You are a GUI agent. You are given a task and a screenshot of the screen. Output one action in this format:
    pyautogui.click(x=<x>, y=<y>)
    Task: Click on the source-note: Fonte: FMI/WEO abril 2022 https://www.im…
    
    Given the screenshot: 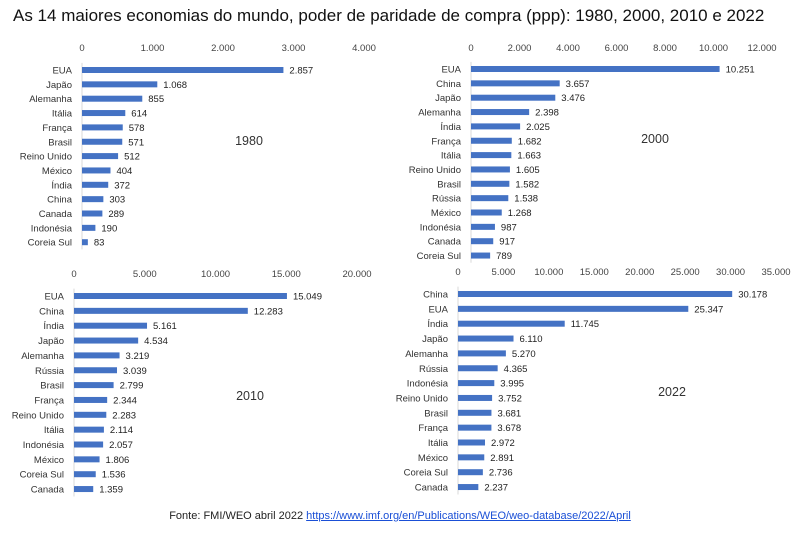 What is the action you would take?
    pyautogui.click(x=400, y=516)
    